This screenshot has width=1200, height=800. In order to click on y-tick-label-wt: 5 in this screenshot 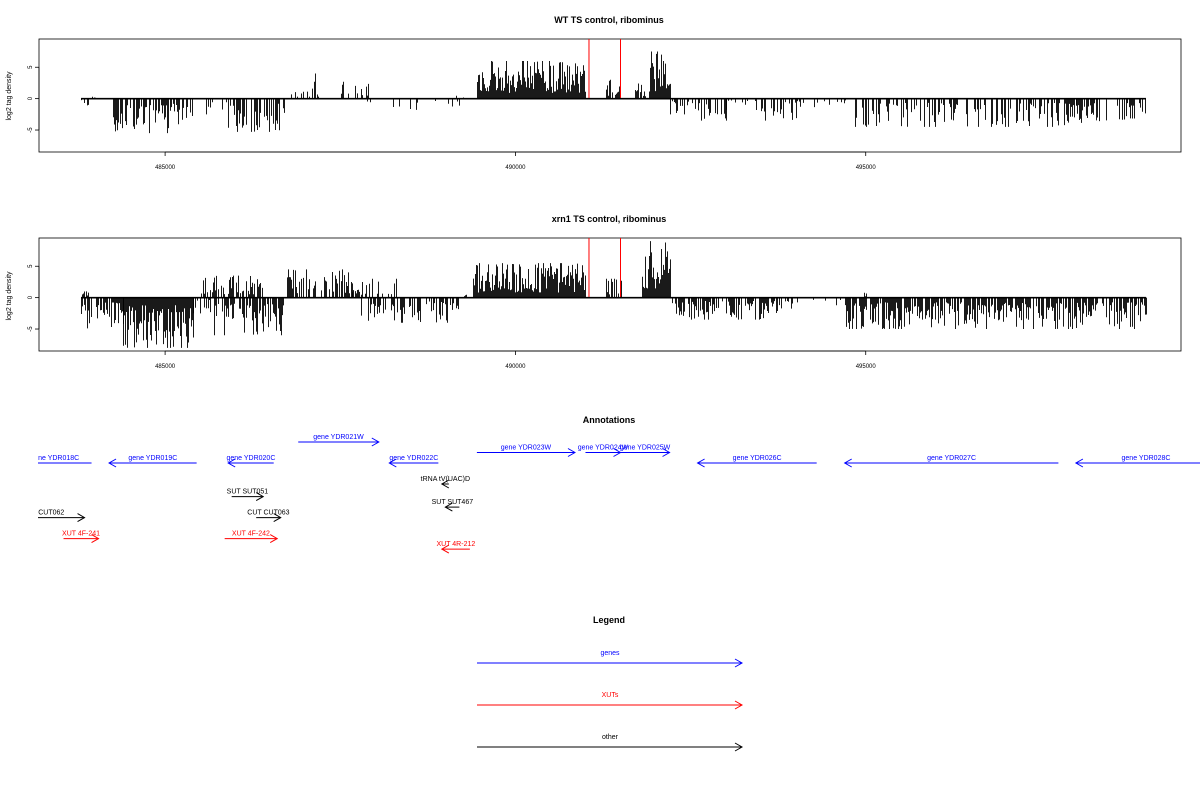, I will do `click(31, 67)`.